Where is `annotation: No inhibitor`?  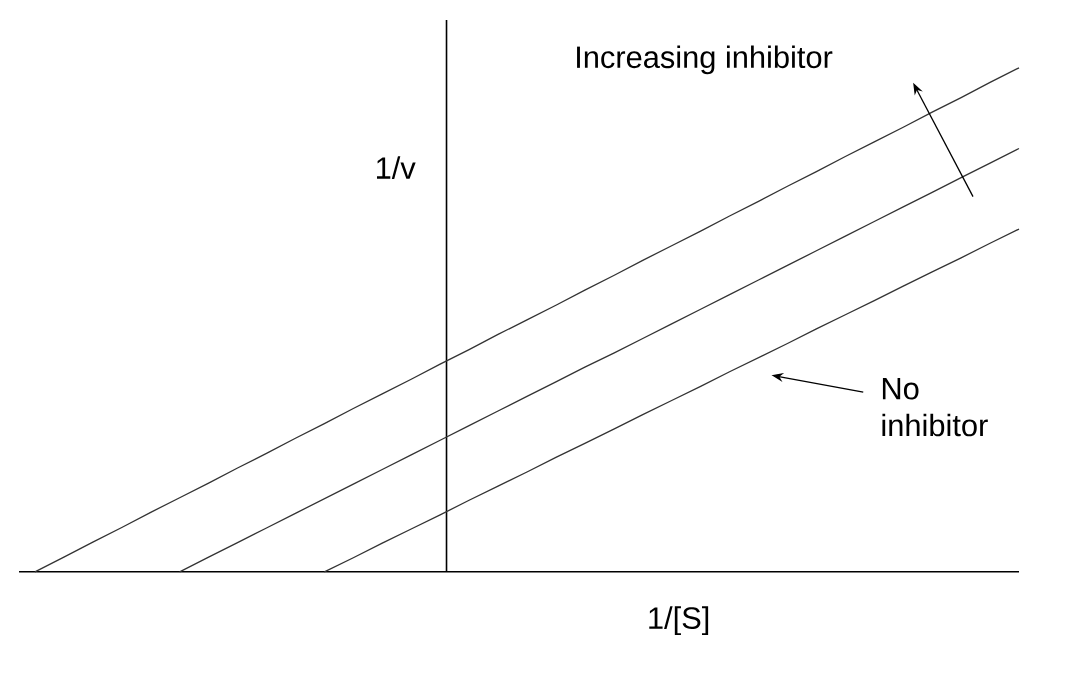 annotation: No inhibitor is located at coordinates (935, 407).